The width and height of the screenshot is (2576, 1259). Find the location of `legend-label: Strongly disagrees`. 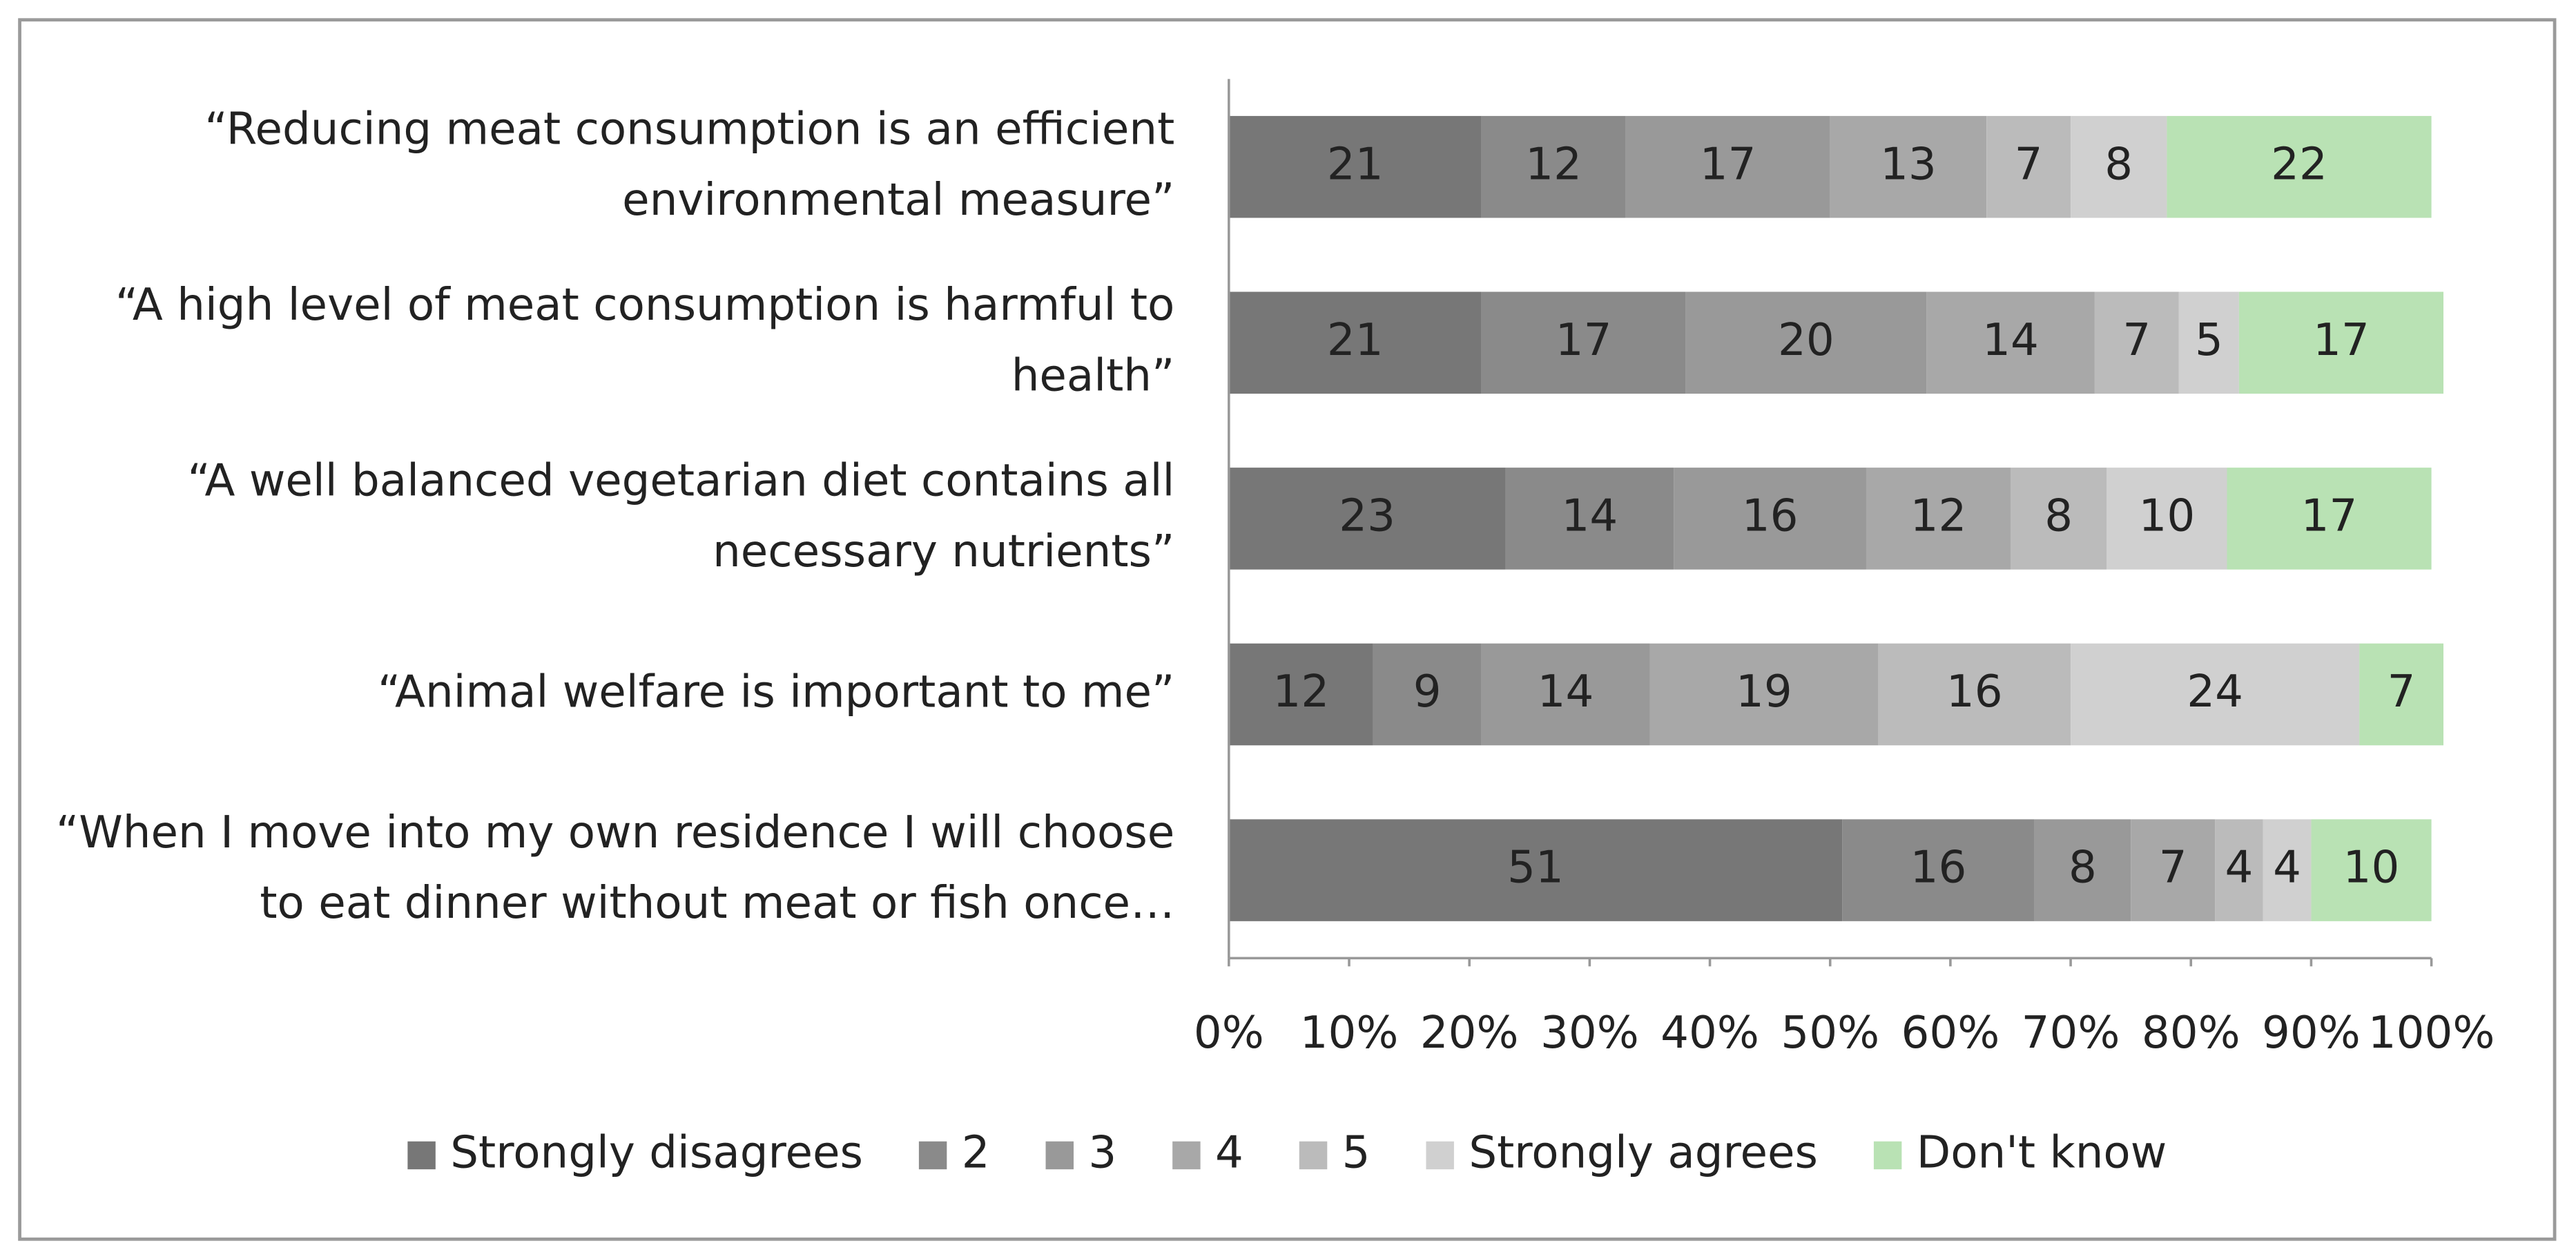

legend-label: Strongly disagrees is located at coordinates (656, 1153).